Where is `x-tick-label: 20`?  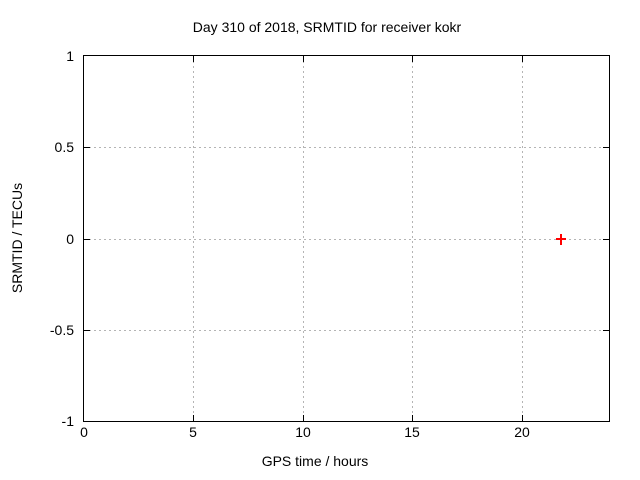 x-tick-label: 20 is located at coordinates (522, 432).